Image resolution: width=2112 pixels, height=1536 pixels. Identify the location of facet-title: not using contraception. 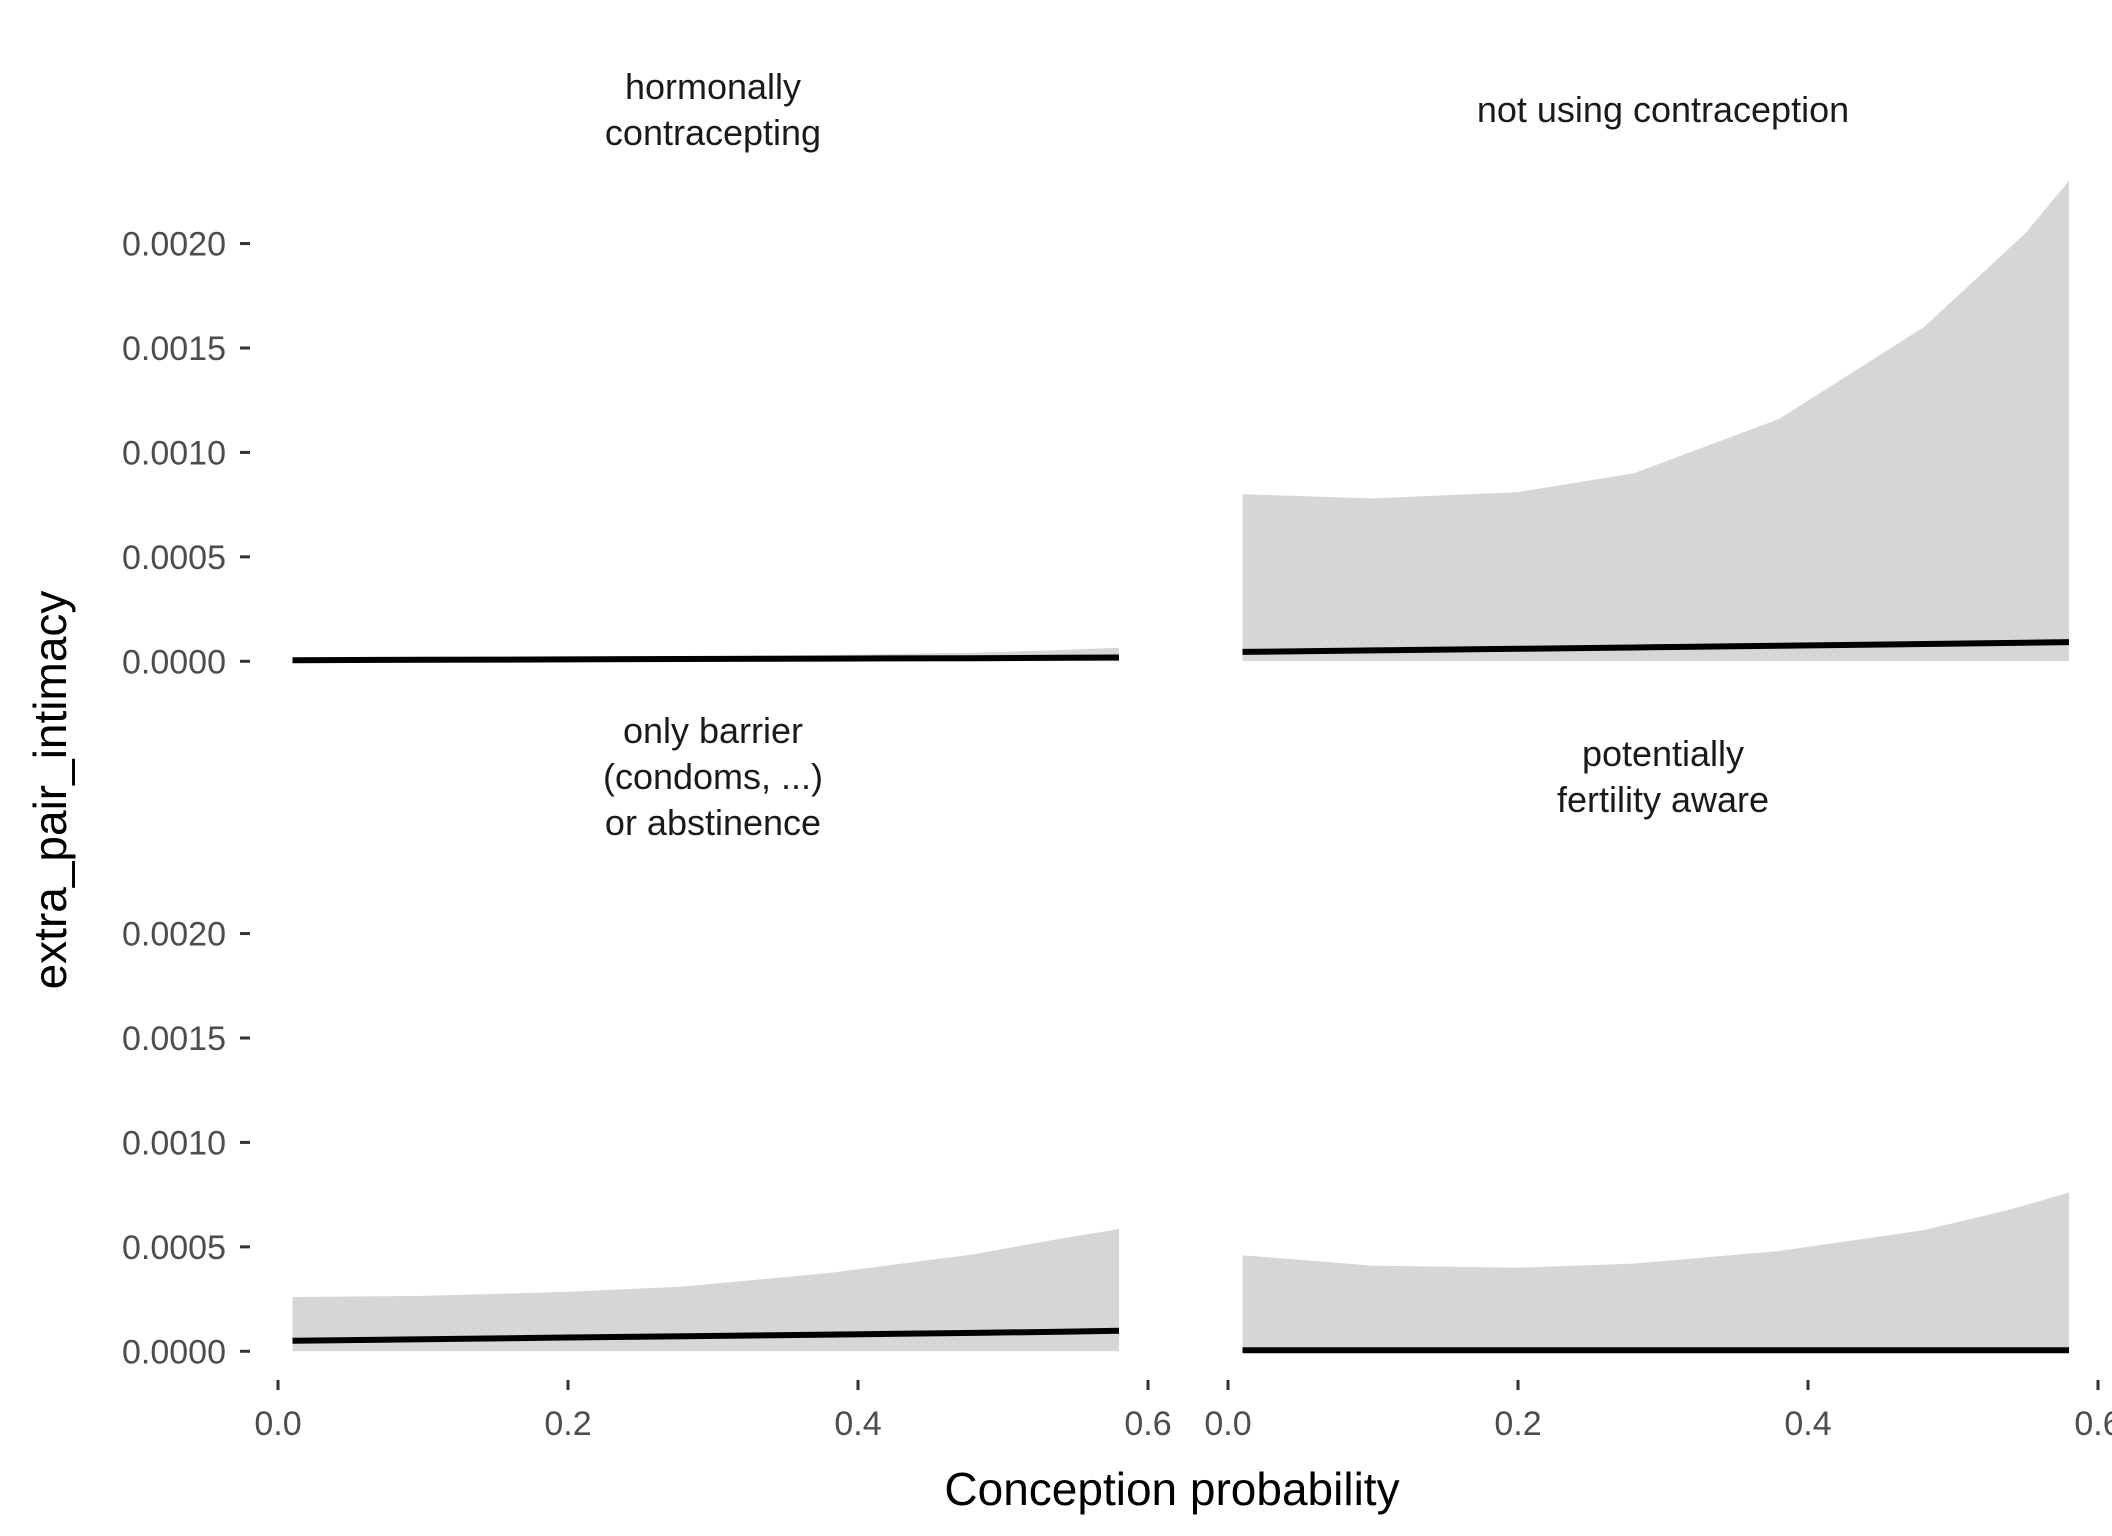
(1663, 109).